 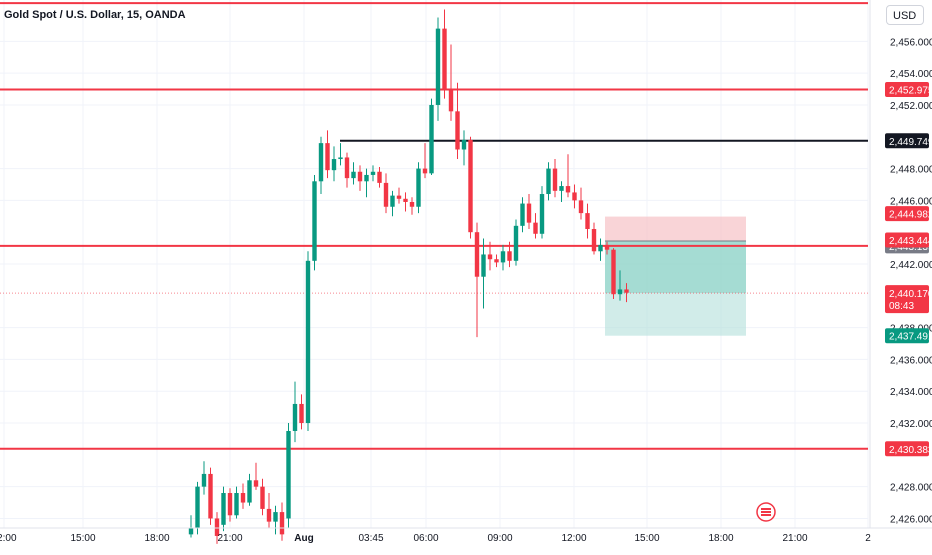 I want to click on y-tick-label: 2,456.000, so click(x=911, y=42).